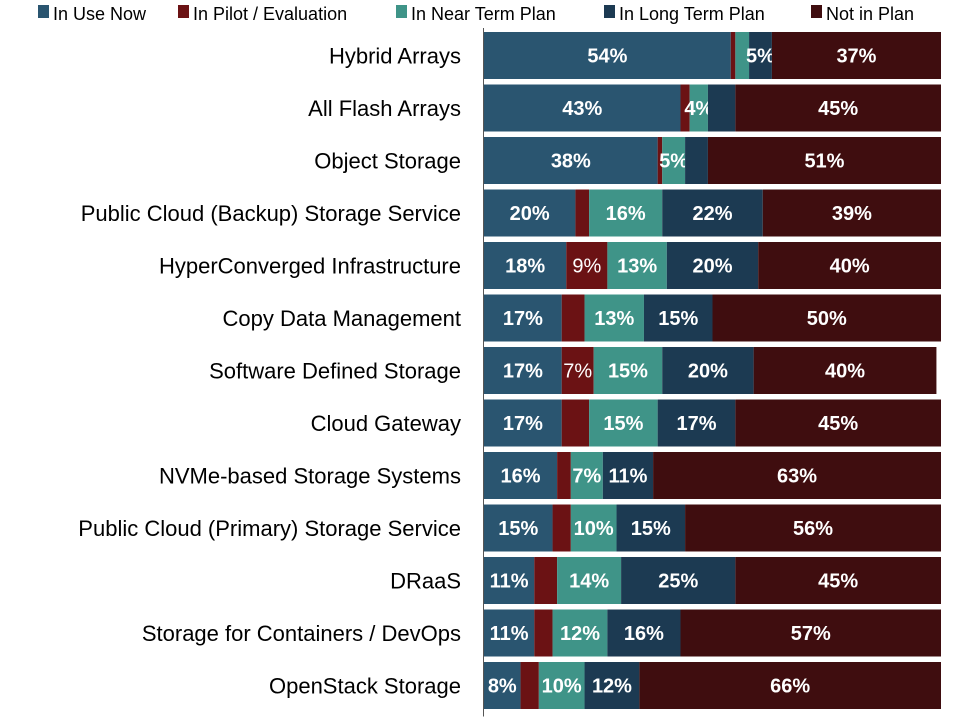 This screenshot has width=953, height=723. I want to click on data-label-not-in-plan: 50%, so click(827, 319).